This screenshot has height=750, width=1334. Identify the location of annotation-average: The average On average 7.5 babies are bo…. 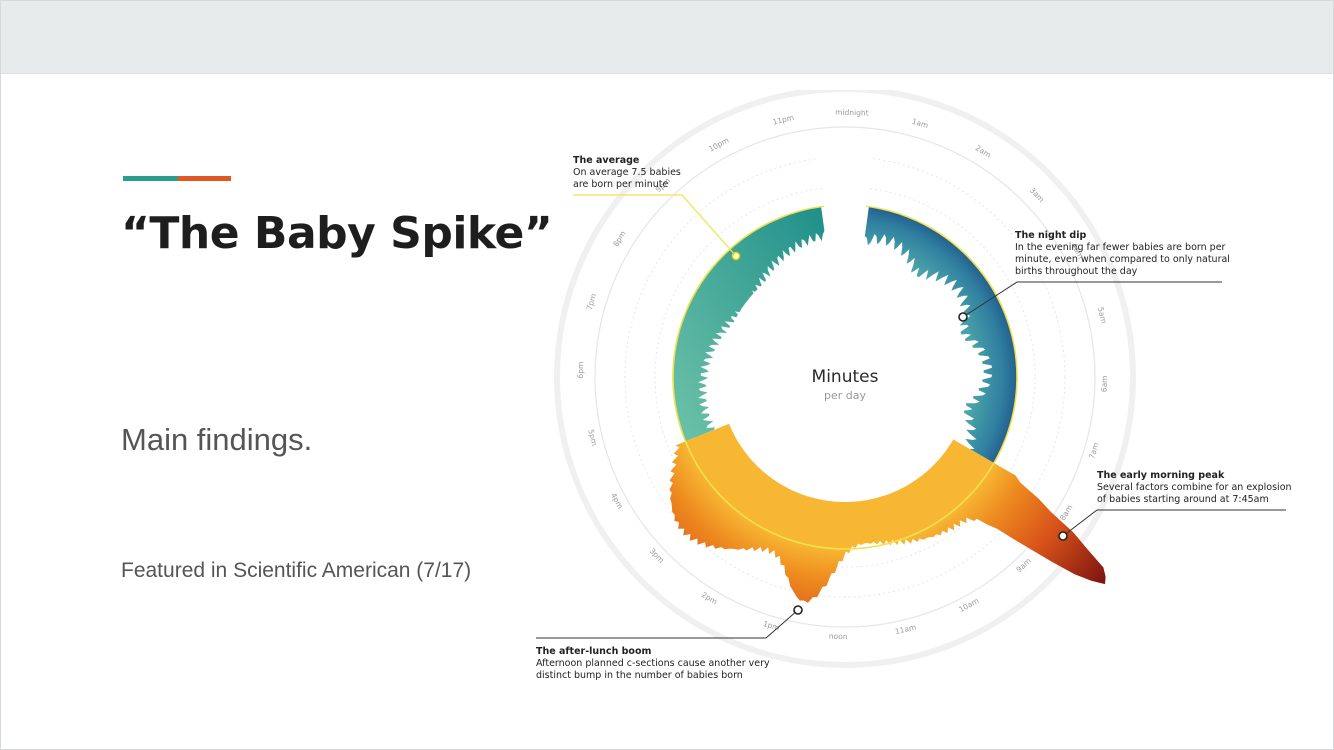
(627, 173).